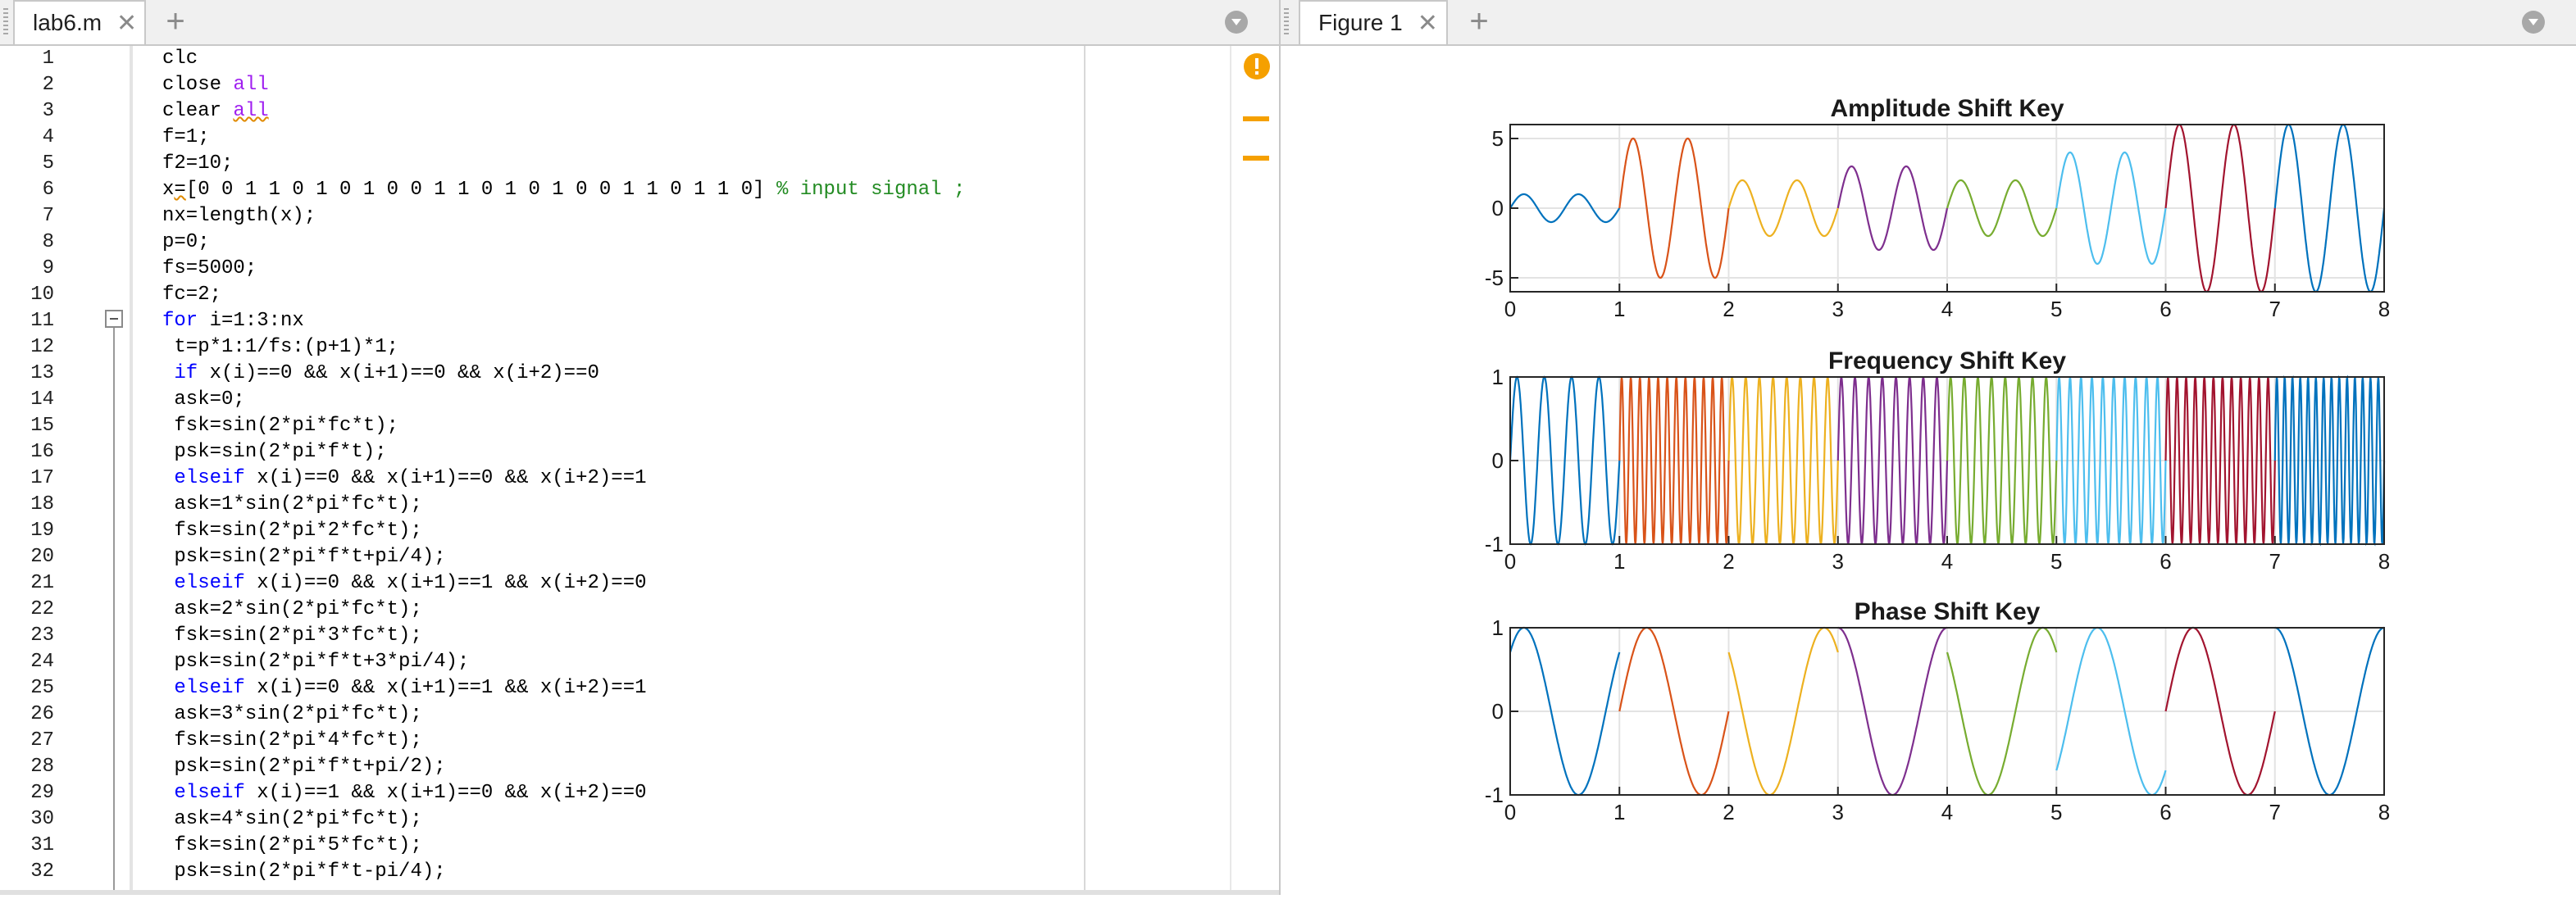  I want to click on code-line: 23 fsk=sin(2*pi*3*fc*t);, so click(541, 636).